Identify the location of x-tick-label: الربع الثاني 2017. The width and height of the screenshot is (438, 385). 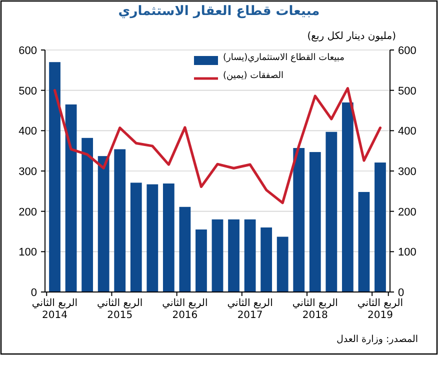
(250, 309).